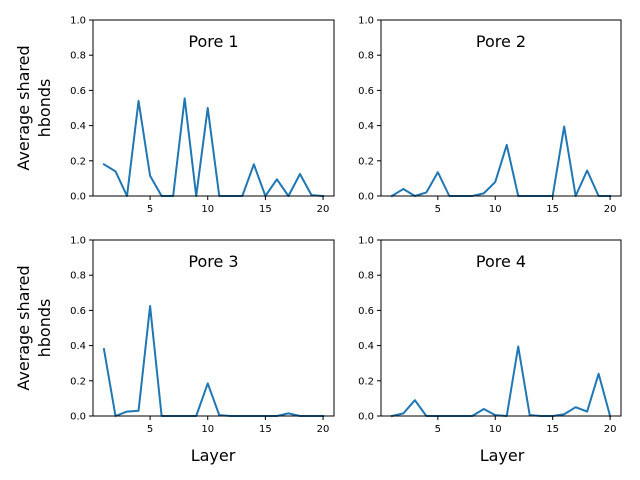 The height and width of the screenshot is (480, 640). What do you see at coordinates (366, 91) in the screenshot?
I see `y-tick-label-pore-2: 0.6` at bounding box center [366, 91].